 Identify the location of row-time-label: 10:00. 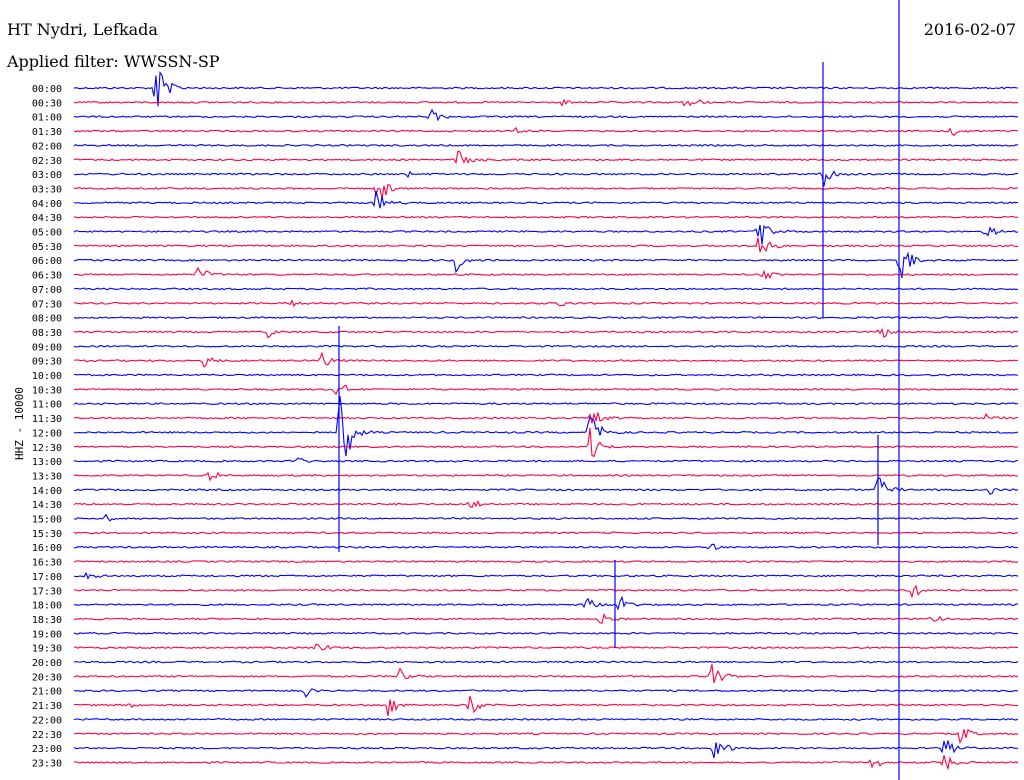
(47, 376).